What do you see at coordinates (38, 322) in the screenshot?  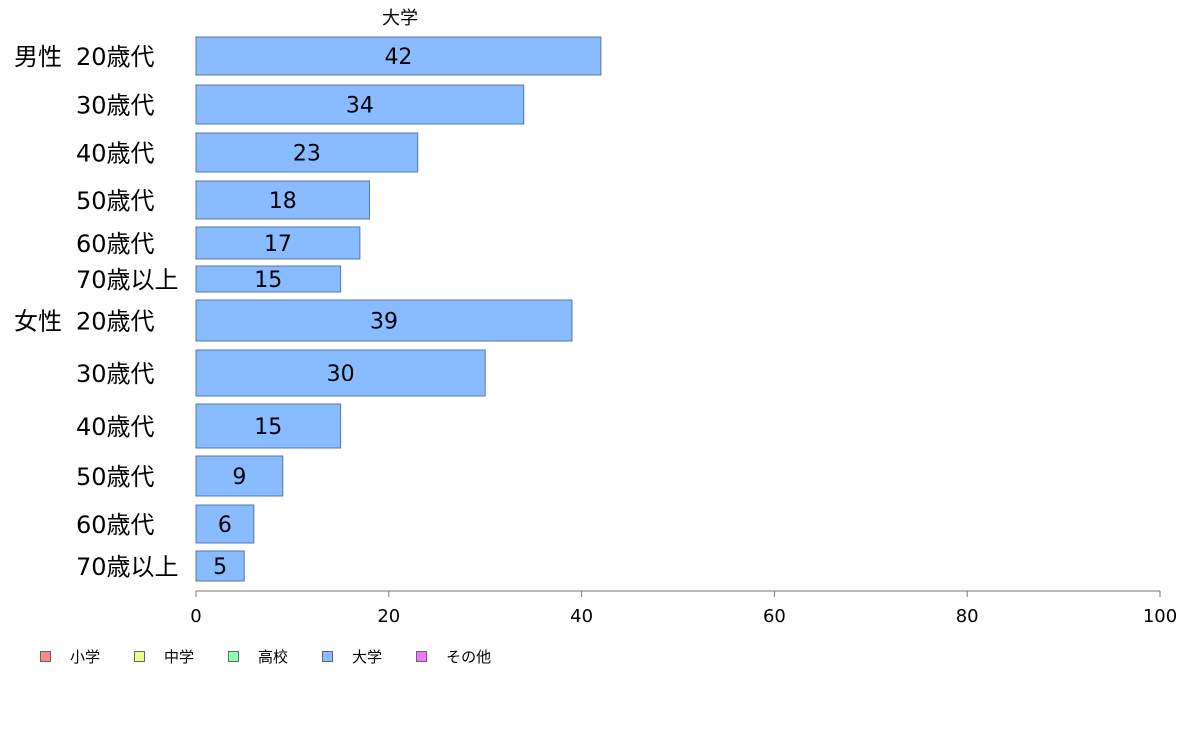 I see `group-label: 女性` at bounding box center [38, 322].